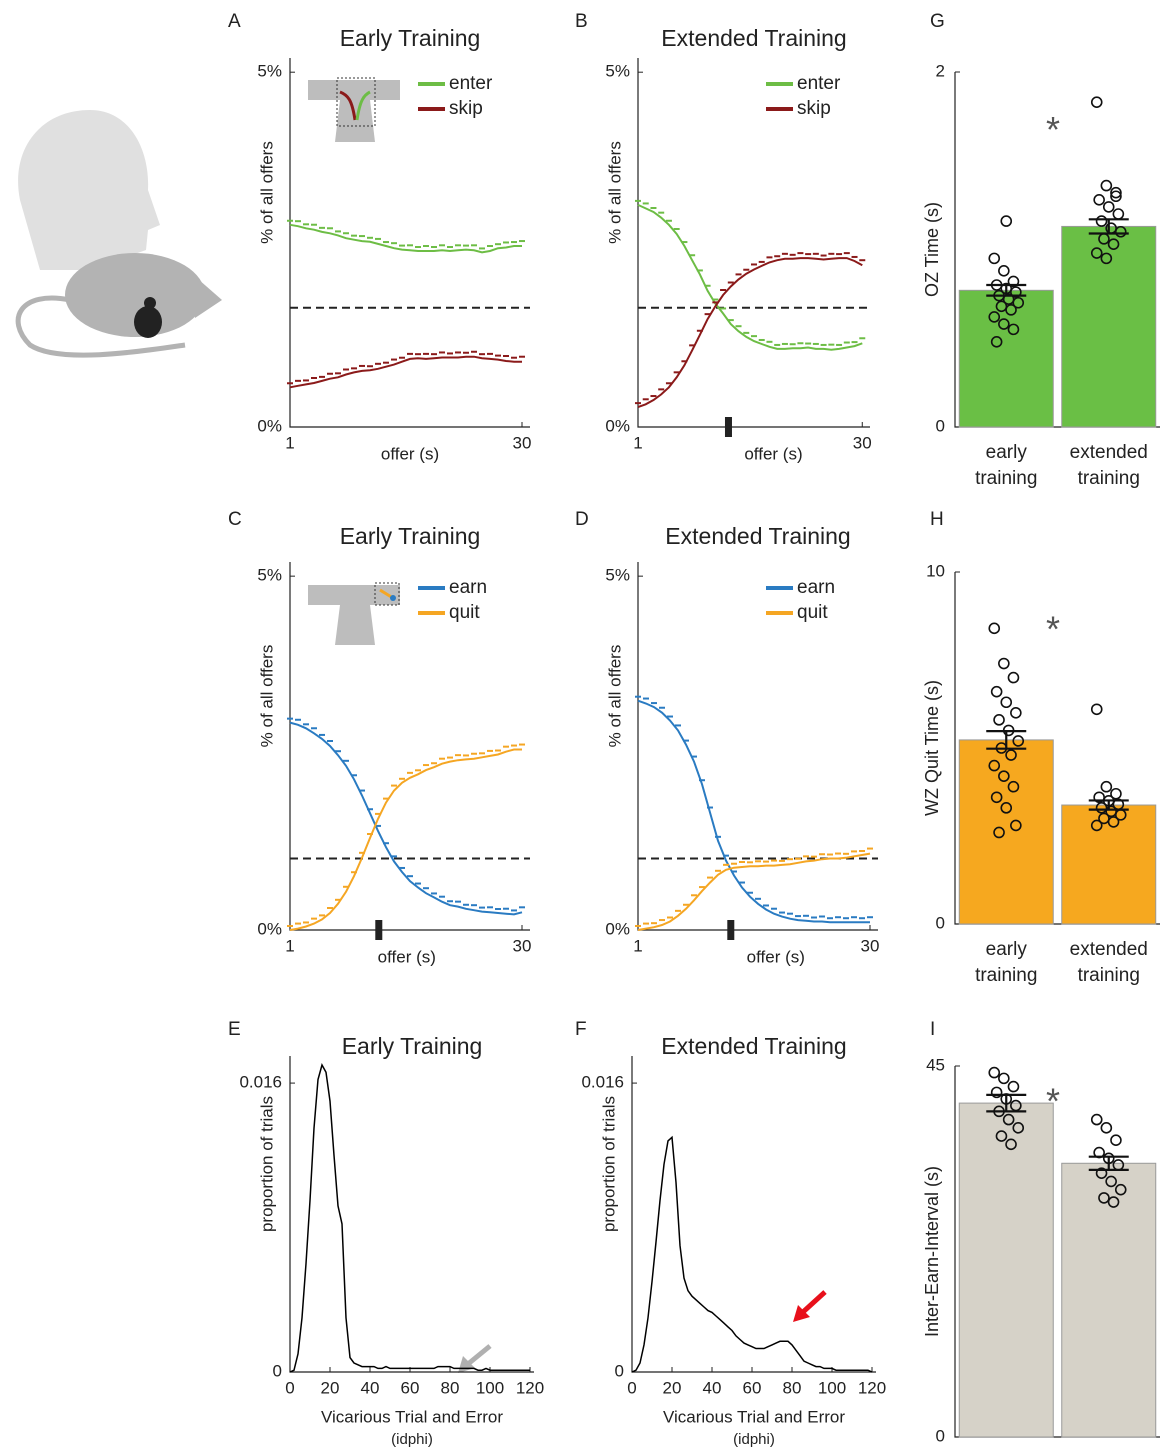 The height and width of the screenshot is (1452, 1171). I want to click on y-axis-label: OZ Time (s), so click(932, 249).